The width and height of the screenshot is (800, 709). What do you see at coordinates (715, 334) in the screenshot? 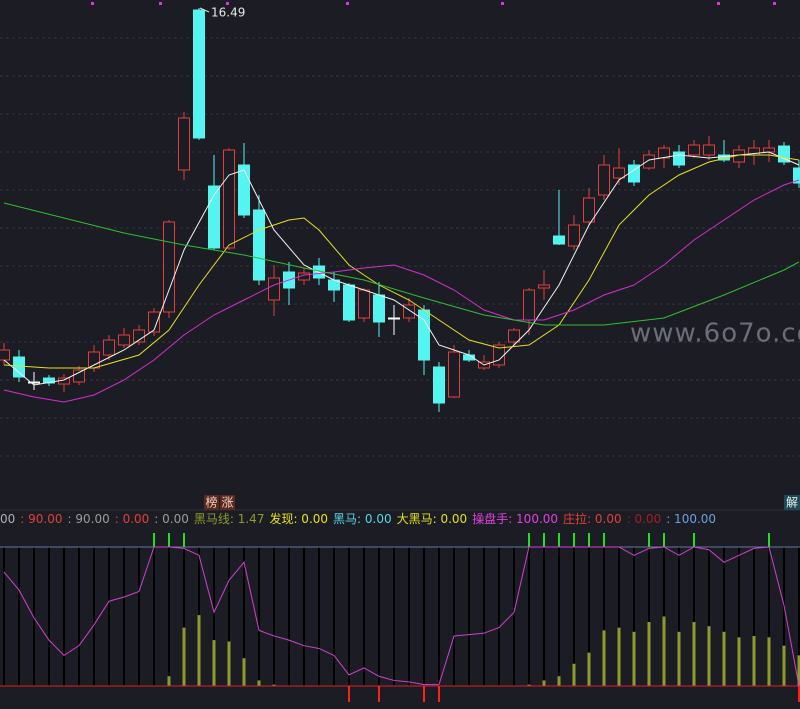
I see `watermark: www.6o7o.com` at bounding box center [715, 334].